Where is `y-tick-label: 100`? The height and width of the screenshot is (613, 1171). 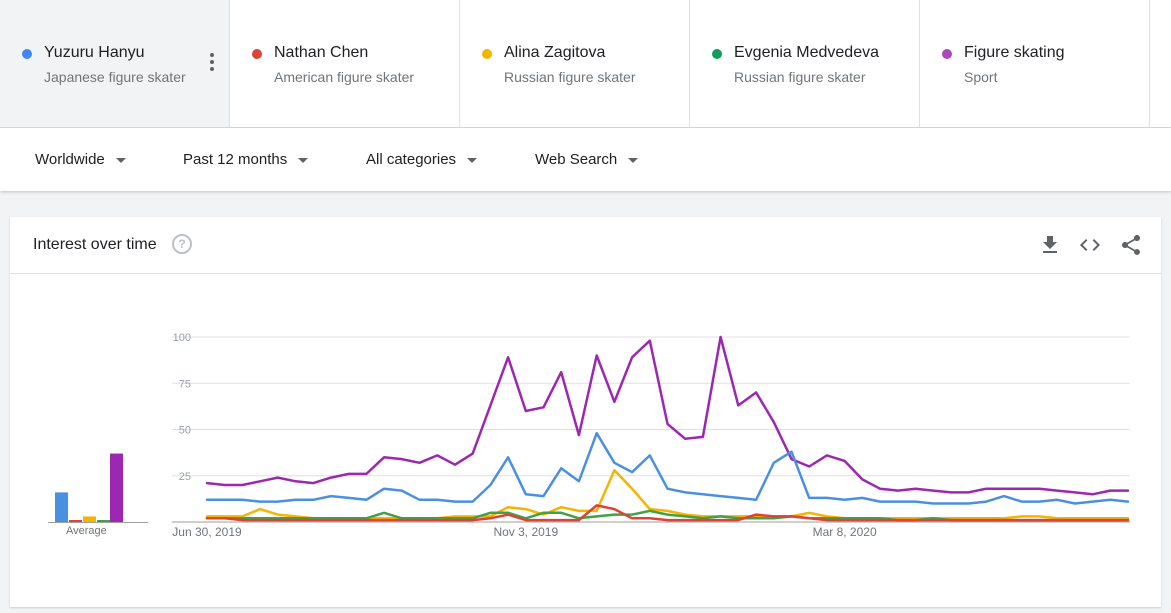
y-tick-label: 100 is located at coordinates (182, 338).